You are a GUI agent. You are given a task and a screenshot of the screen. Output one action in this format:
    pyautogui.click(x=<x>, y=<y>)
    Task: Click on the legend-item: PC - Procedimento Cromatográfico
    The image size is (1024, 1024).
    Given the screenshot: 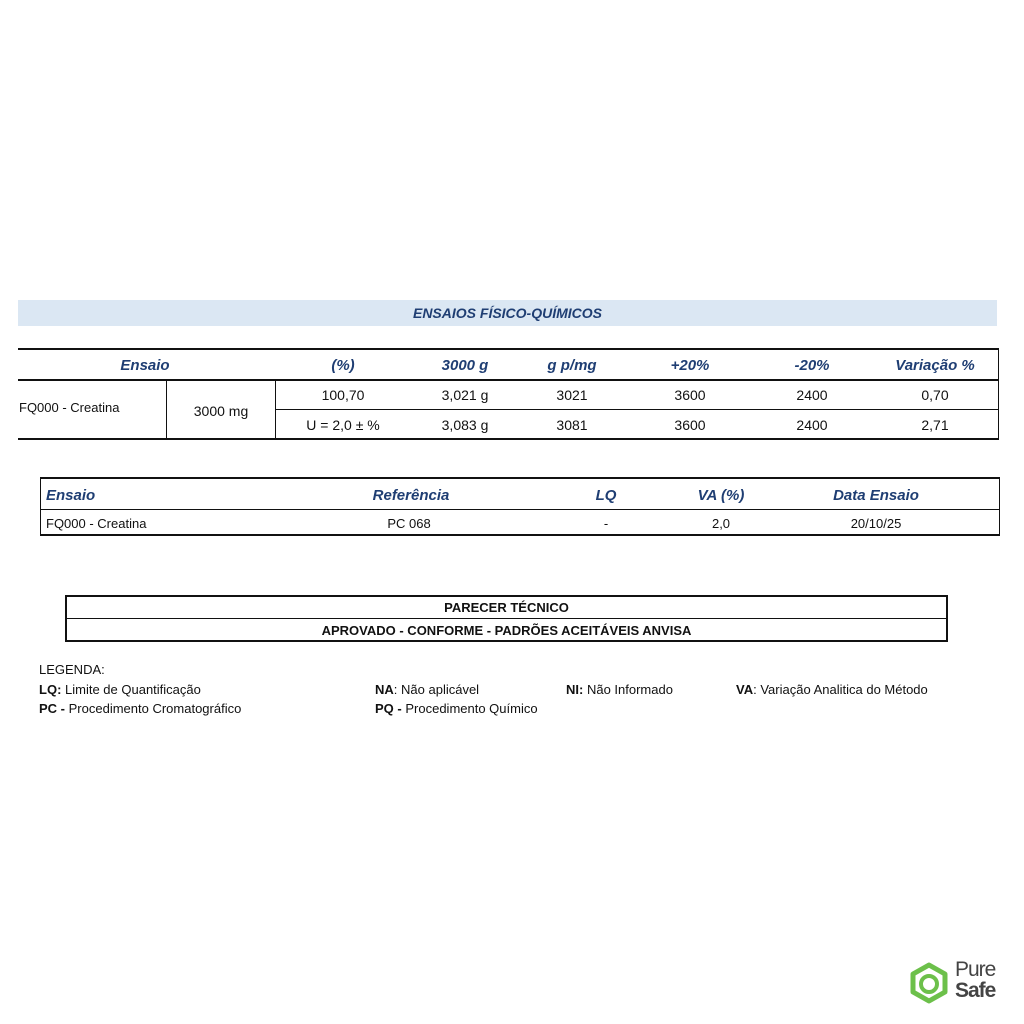 What is the action you would take?
    pyautogui.click(x=140, y=708)
    